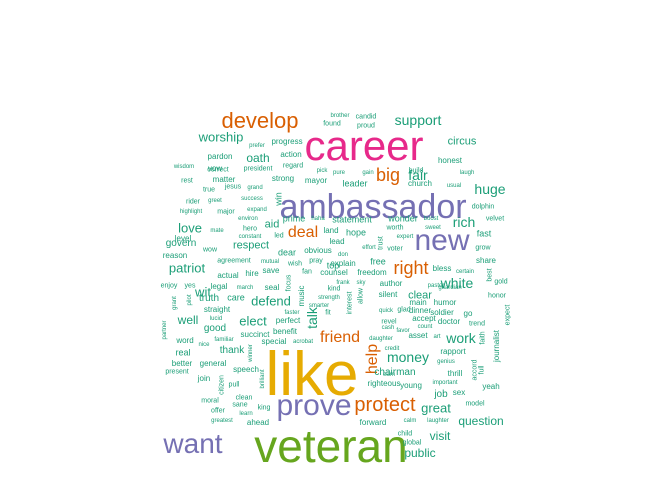 The image size is (672, 480). I want to click on word-pure: pure, so click(339, 173).